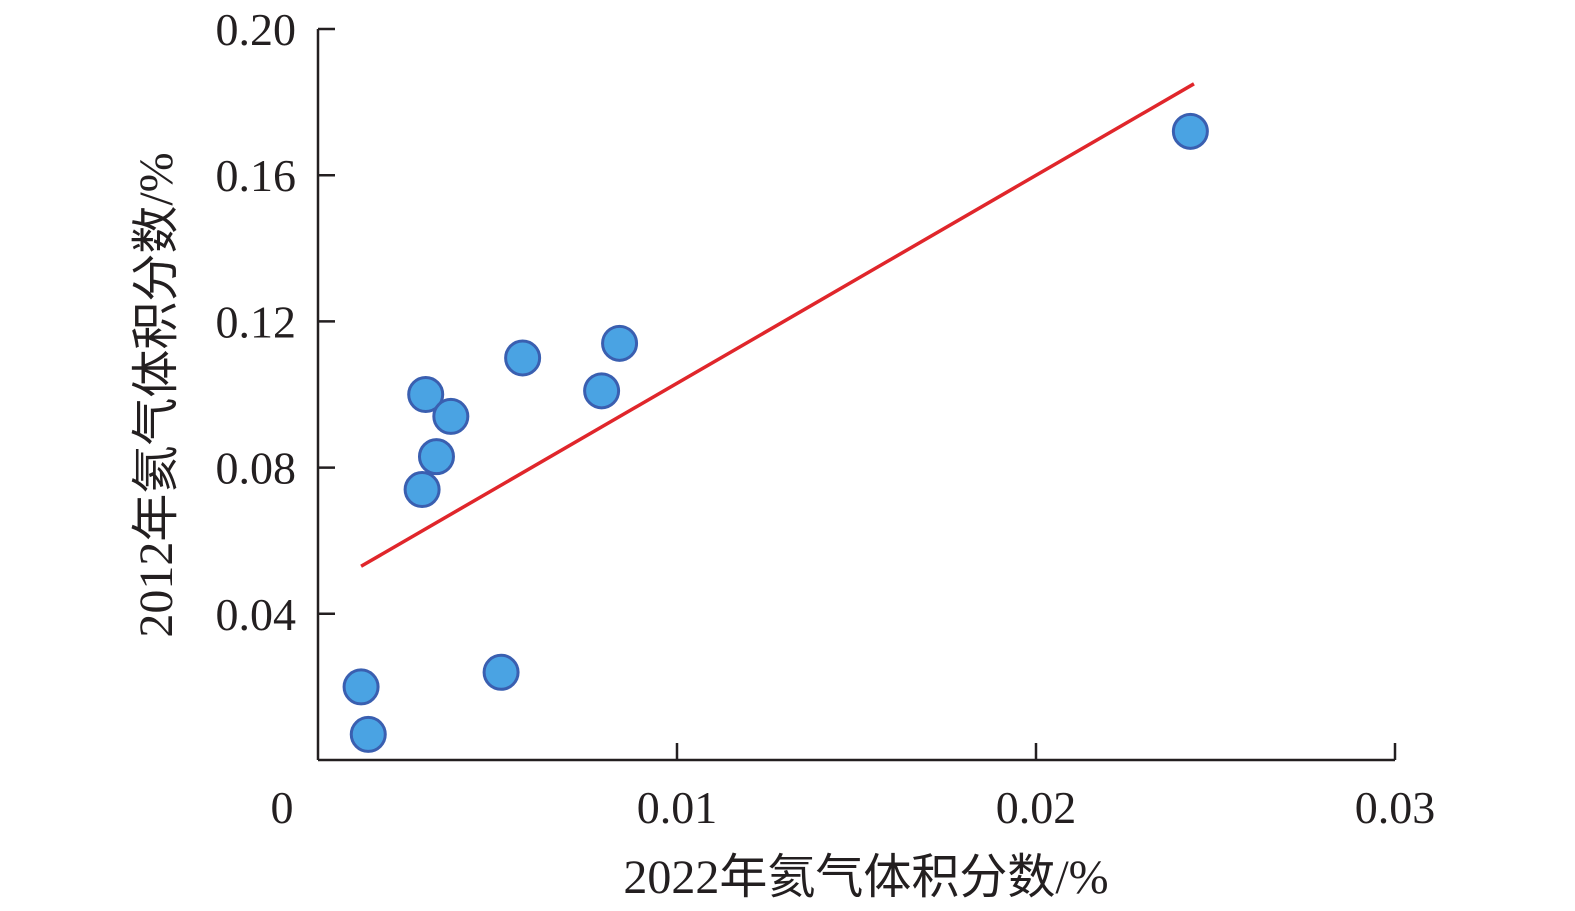  What do you see at coordinates (1036, 807) in the screenshot?
I see `x-tick-label: 0.02` at bounding box center [1036, 807].